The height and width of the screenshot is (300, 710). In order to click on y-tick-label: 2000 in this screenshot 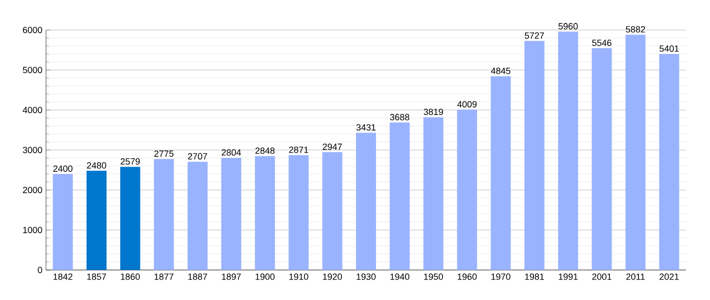, I will do `click(32, 190)`.